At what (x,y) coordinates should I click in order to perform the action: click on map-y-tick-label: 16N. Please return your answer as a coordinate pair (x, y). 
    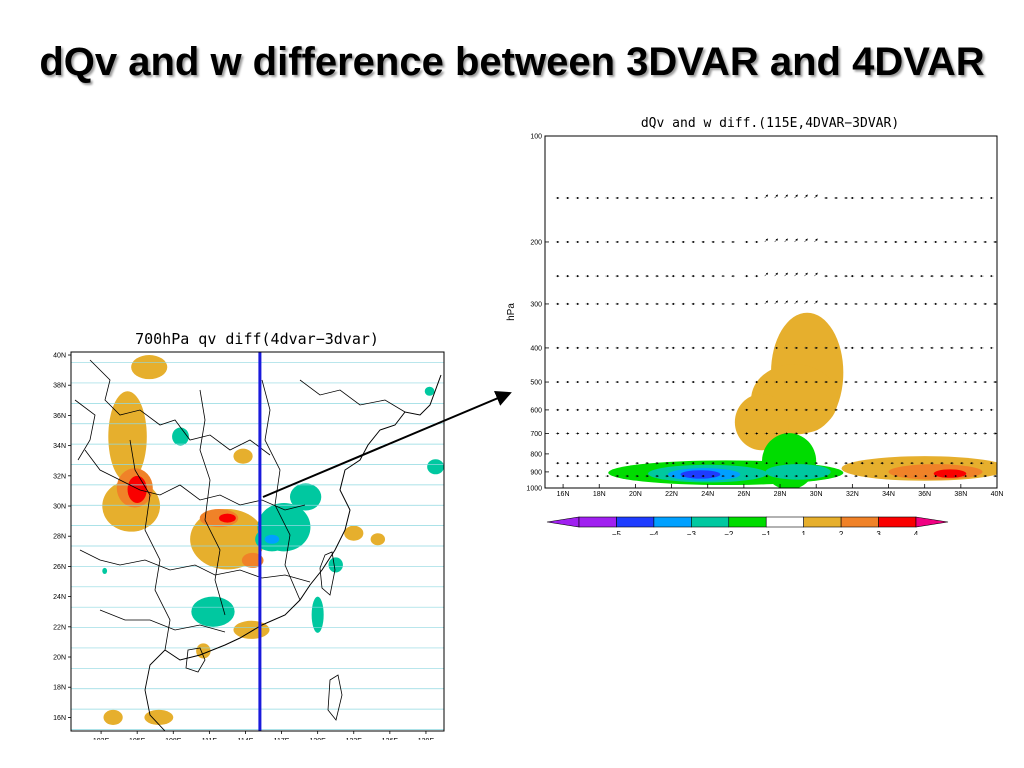
    Looking at the image, I should click on (59, 718).